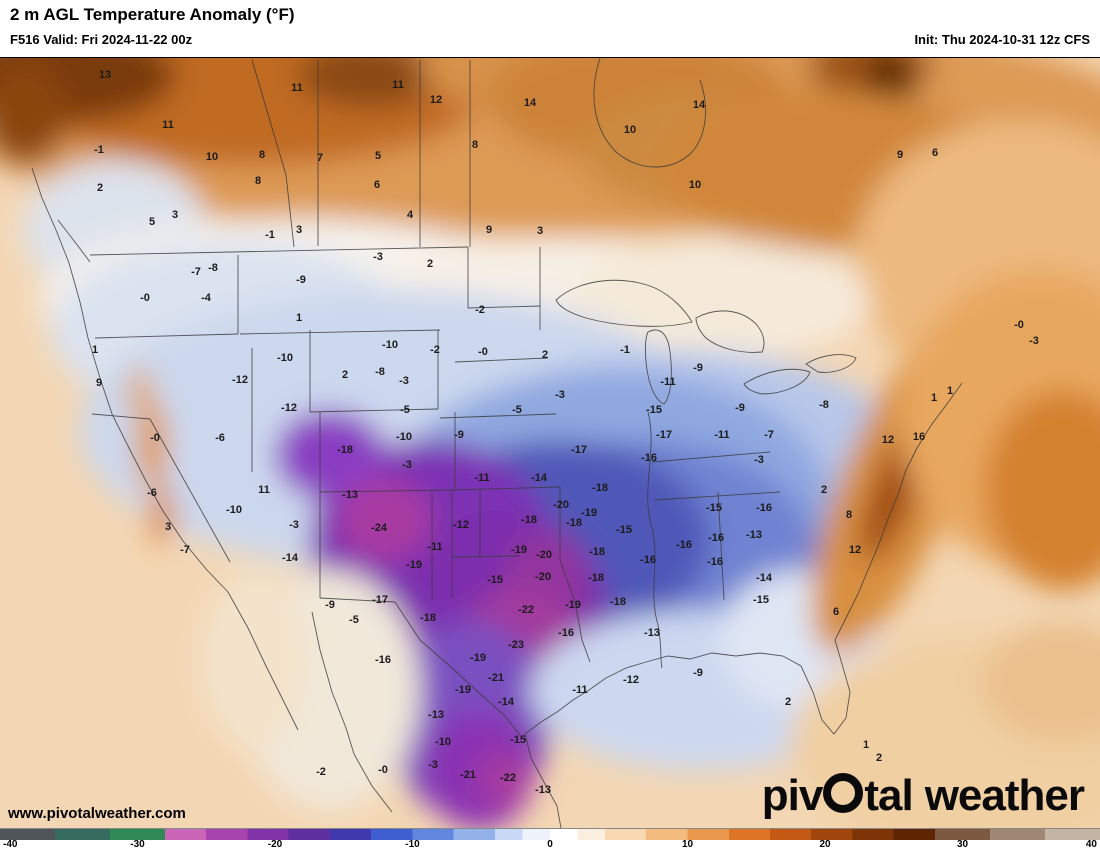 Image resolution: width=1100 pixels, height=850 pixels. Describe the element at coordinates (152, 14) in the screenshot. I see `page-title: 2 m AGL Temperature Anomaly (°F)` at that location.